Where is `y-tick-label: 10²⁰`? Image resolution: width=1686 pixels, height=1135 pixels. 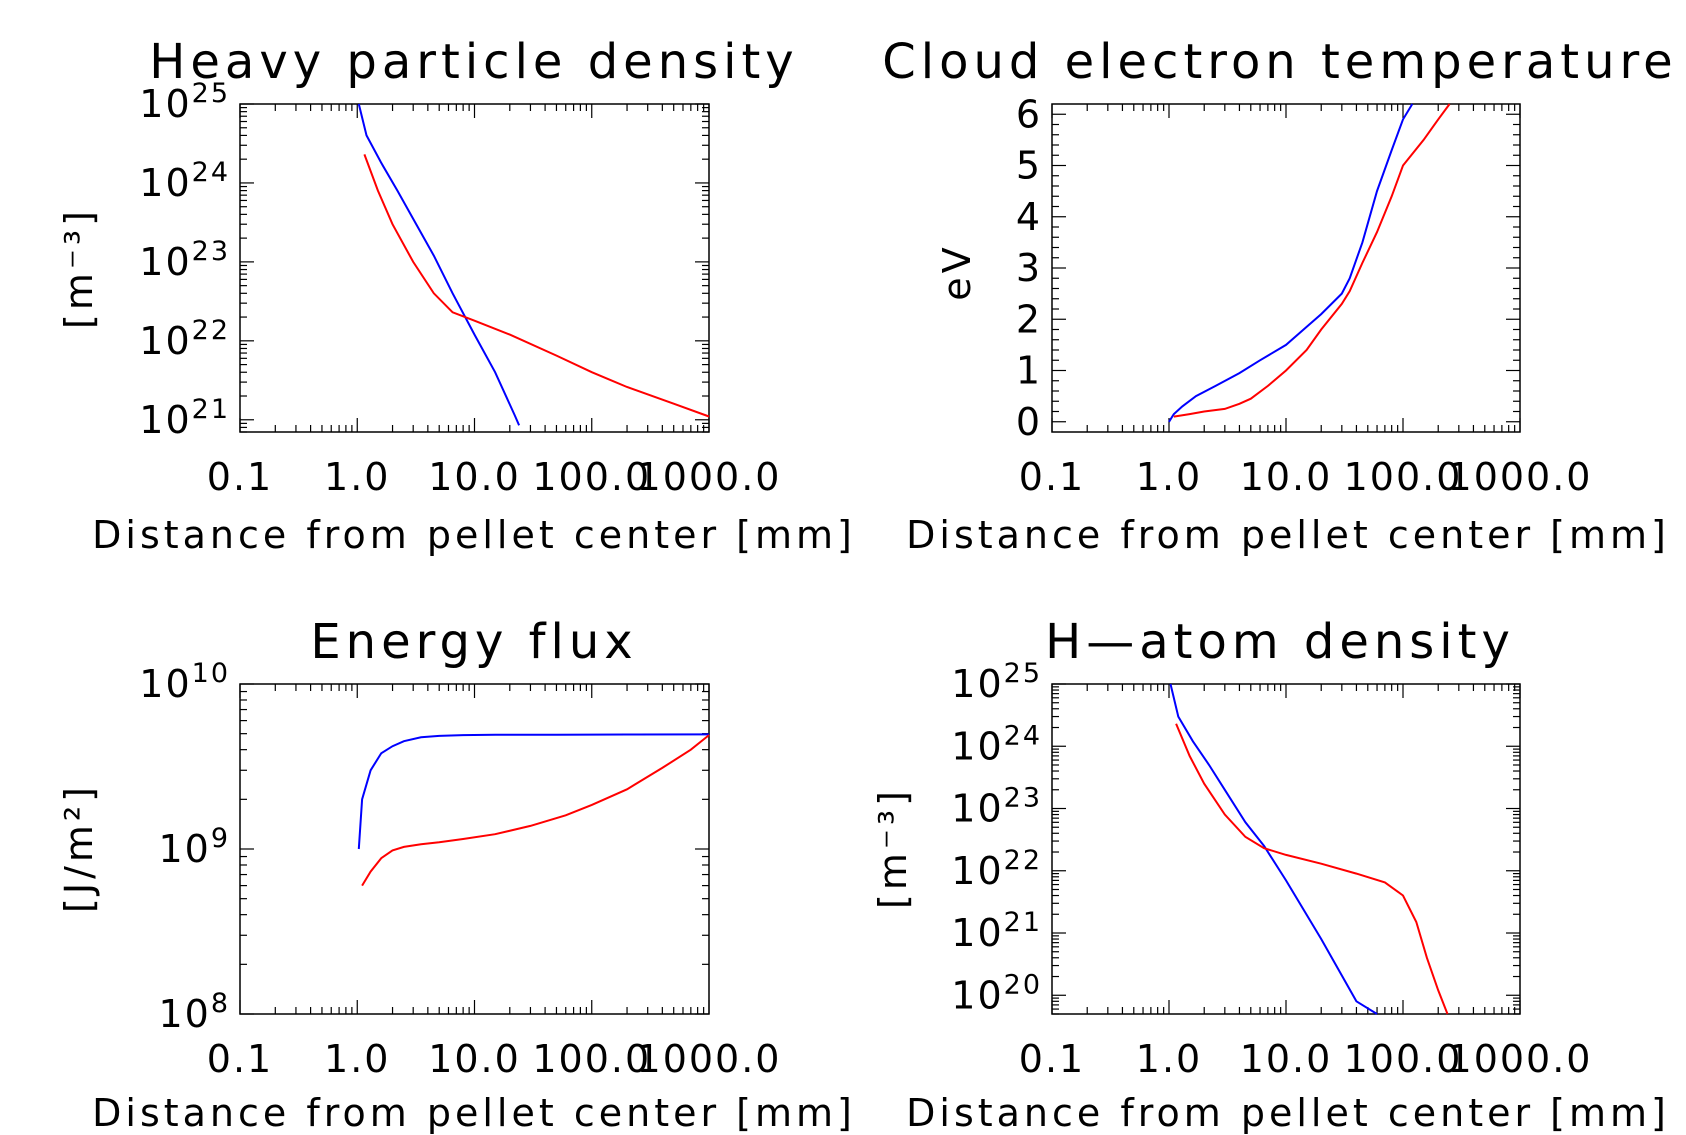
y-tick-label: 10²⁰ is located at coordinates (996, 993).